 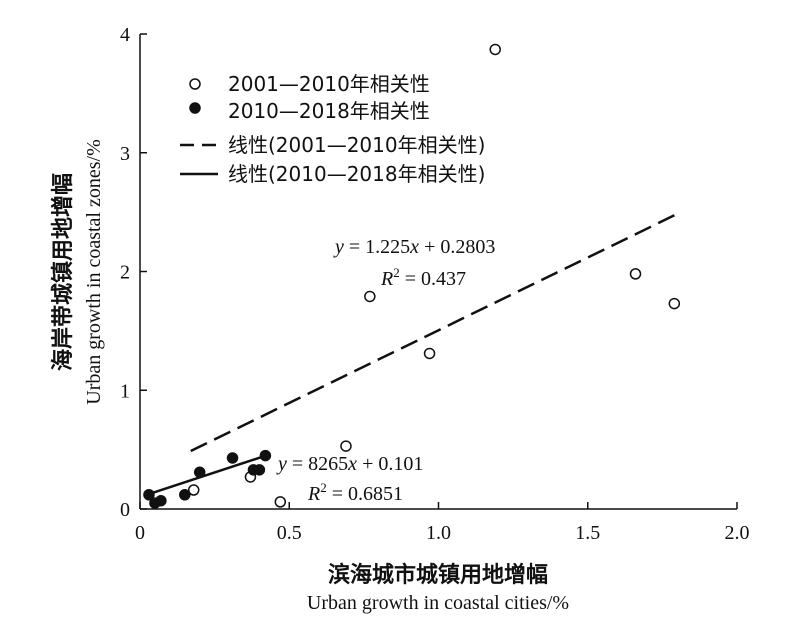 What do you see at coordinates (737, 533) in the screenshot?
I see `x-tick-label: 2.0` at bounding box center [737, 533].